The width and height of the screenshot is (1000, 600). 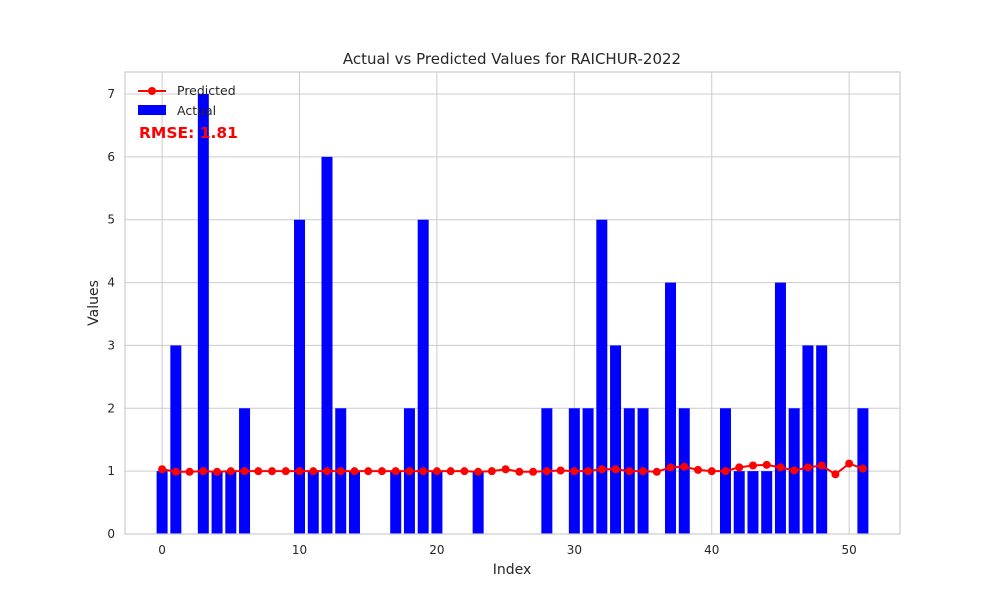 What do you see at coordinates (111, 408) in the screenshot?
I see `y-tick-label: 2` at bounding box center [111, 408].